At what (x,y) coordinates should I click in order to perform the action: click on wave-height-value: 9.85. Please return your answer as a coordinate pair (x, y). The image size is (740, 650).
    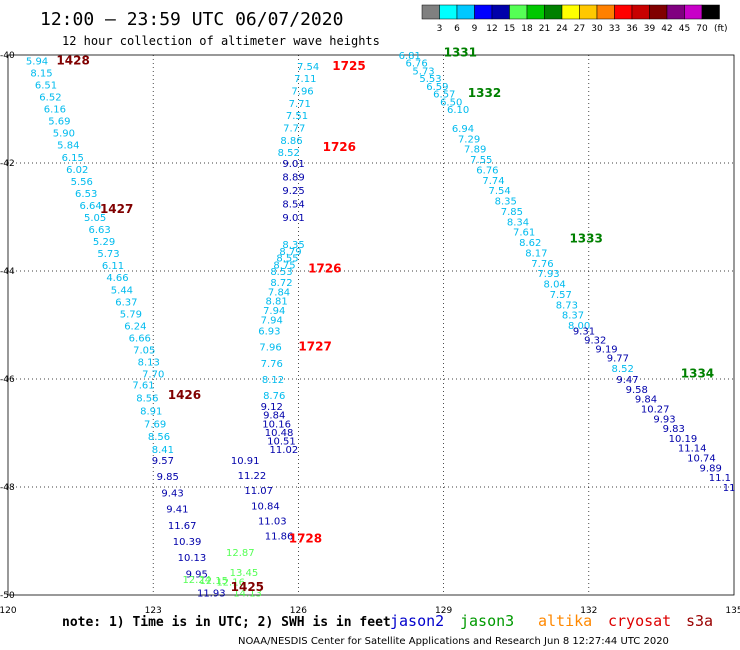
    Looking at the image, I should click on (168, 477).